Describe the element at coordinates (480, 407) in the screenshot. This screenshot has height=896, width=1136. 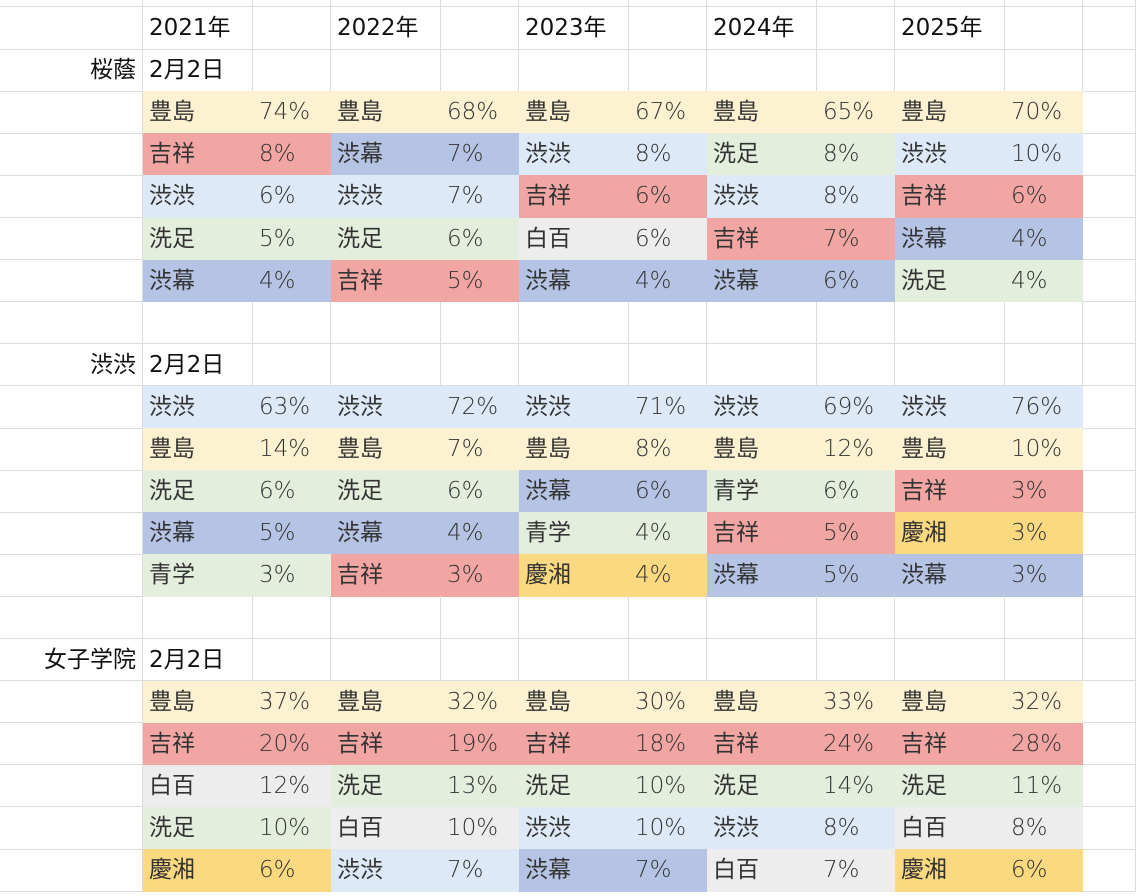
I see `percentage-cell: 72%` at that location.